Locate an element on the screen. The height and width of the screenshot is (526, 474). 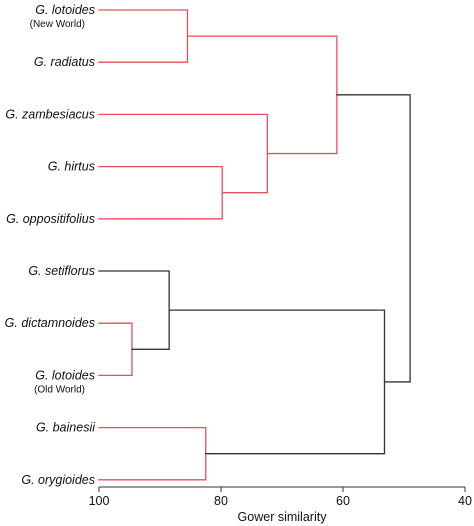
taxon-note: (Old World) is located at coordinates (59, 389).